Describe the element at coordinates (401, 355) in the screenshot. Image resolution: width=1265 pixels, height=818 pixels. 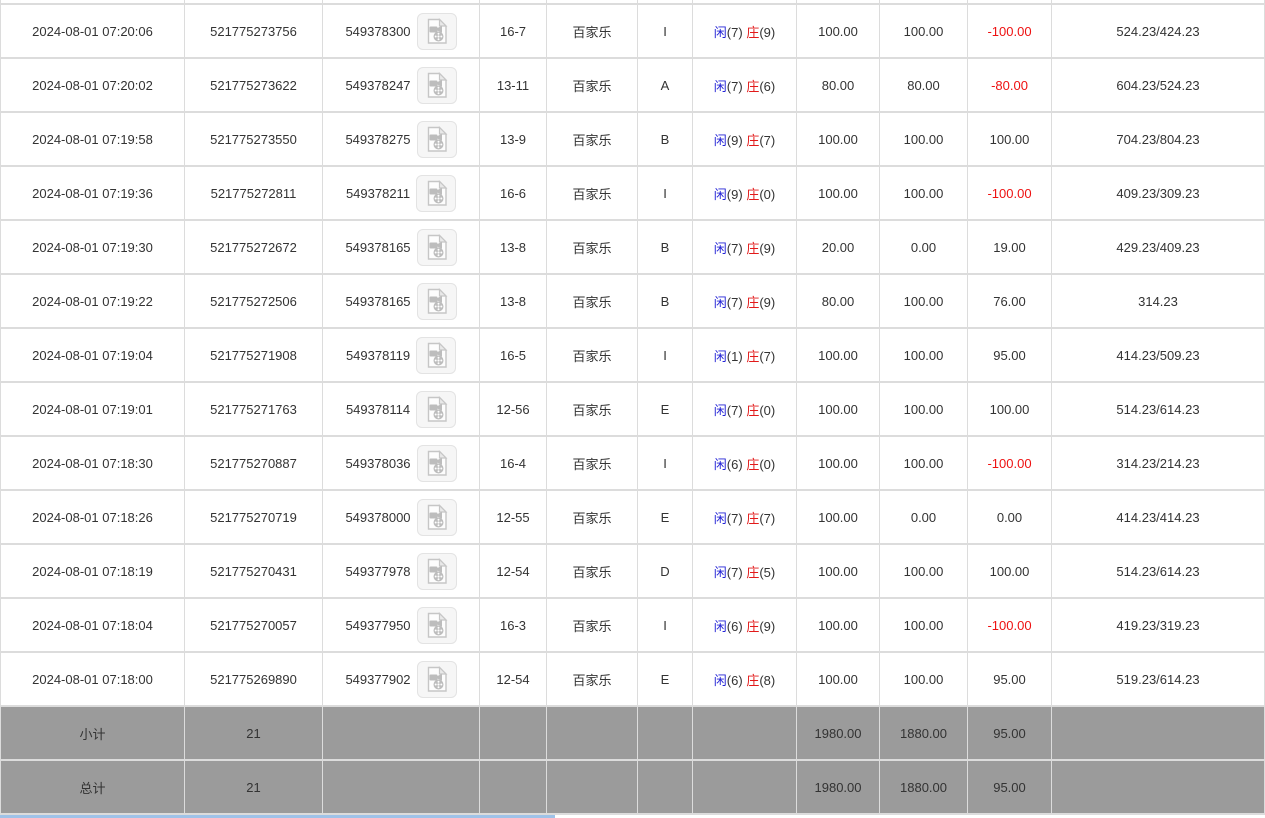
I see `round-id-cell: 549378119` at that location.